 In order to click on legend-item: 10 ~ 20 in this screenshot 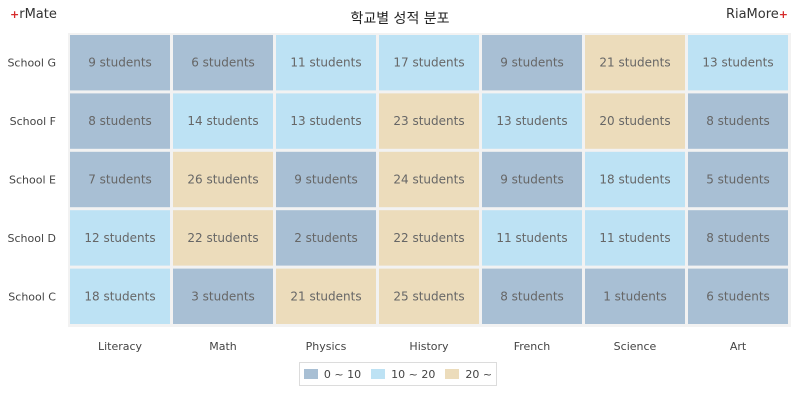, I will do `click(403, 374)`.